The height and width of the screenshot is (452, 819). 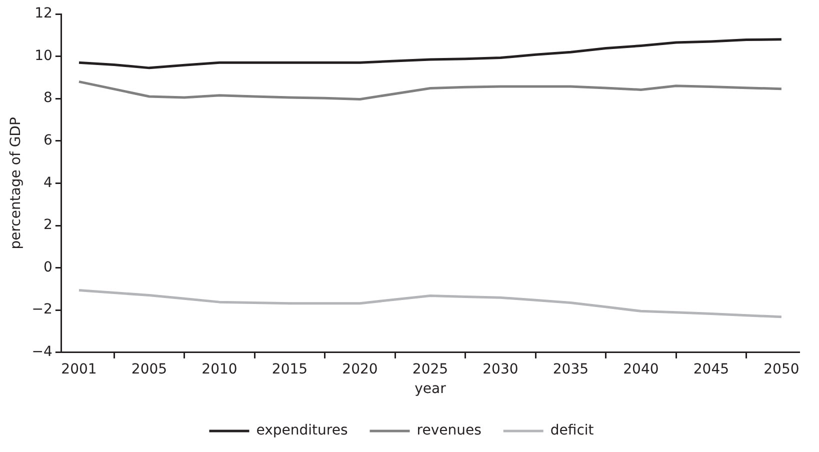 What do you see at coordinates (449, 430) in the screenshot?
I see `legend-label: revenues` at bounding box center [449, 430].